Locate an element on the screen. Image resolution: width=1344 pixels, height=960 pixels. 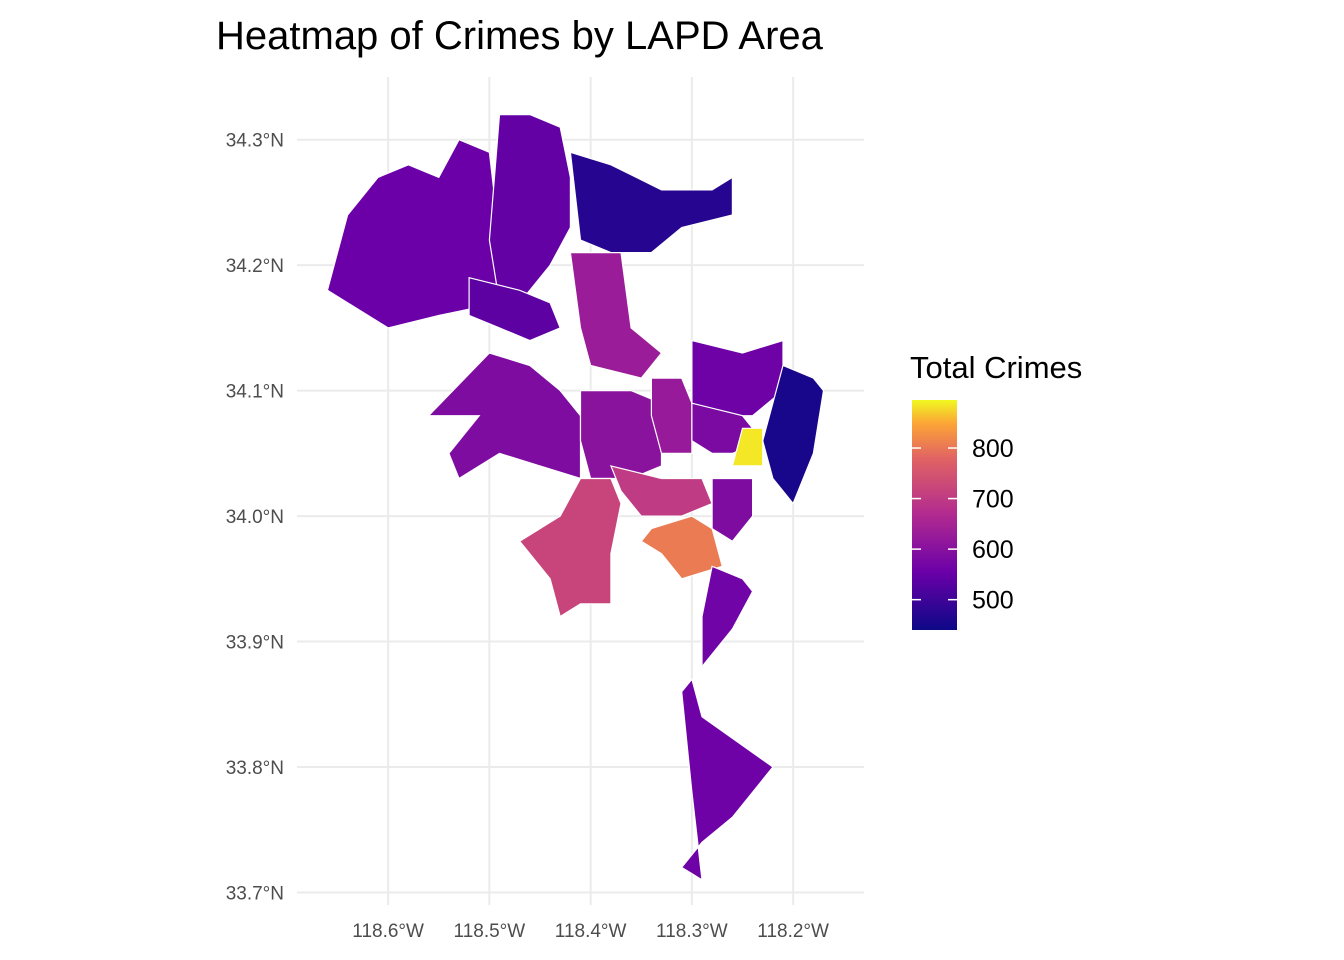
legend-title: Total Crimes is located at coordinates (996, 367).